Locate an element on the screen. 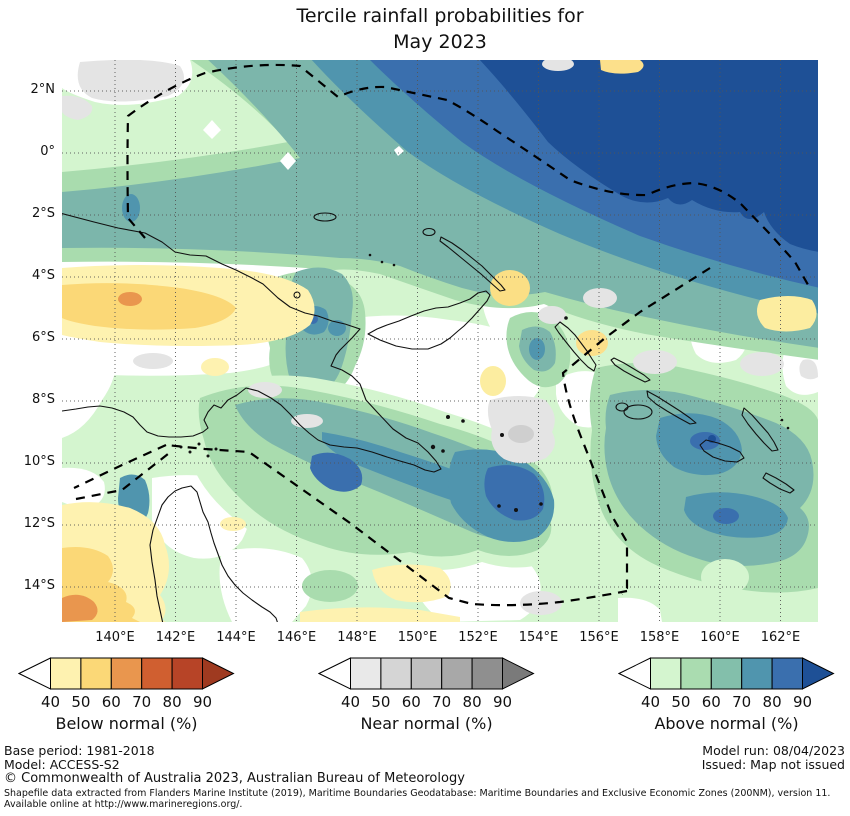 The width and height of the screenshot is (850, 816). legend-title-near: Near normal (%) is located at coordinates (426, 723).